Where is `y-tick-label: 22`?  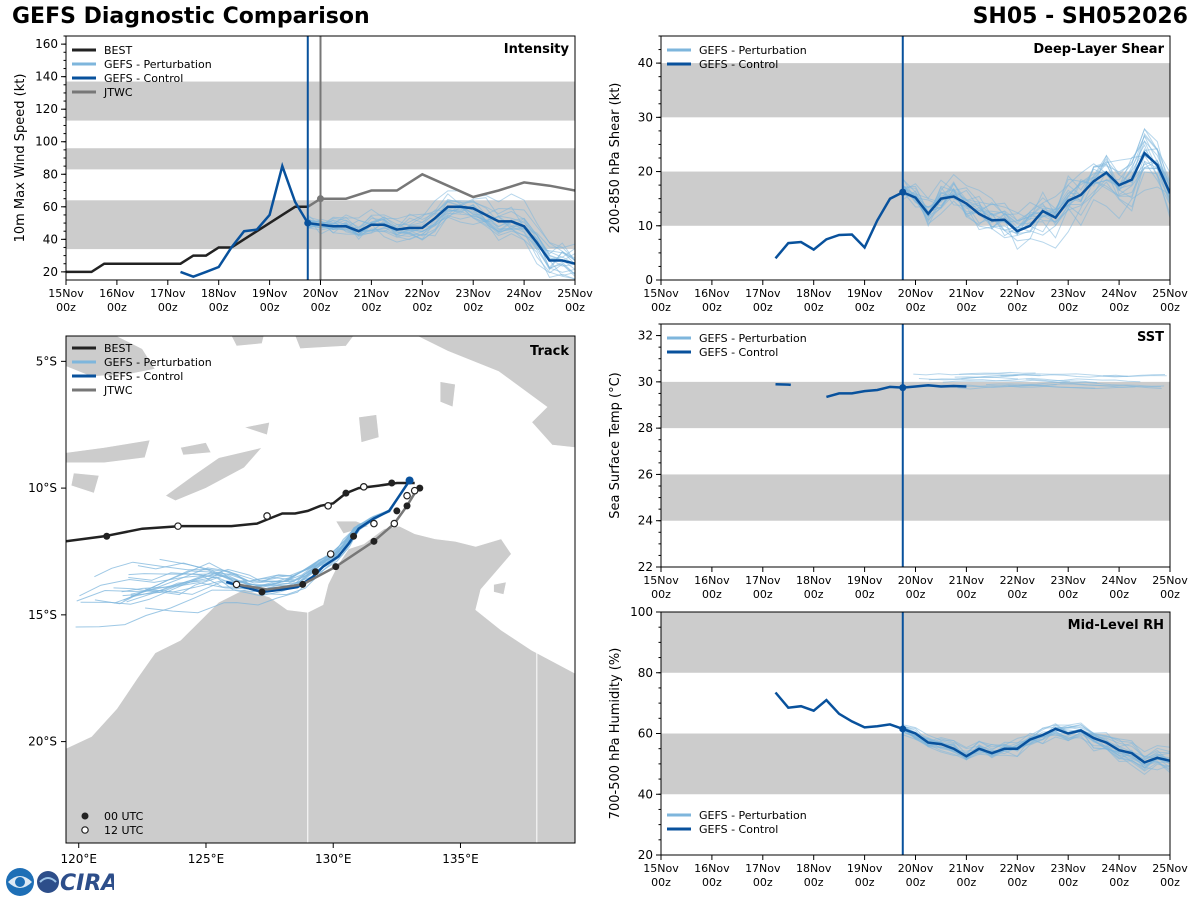
y-tick-label: 22 is located at coordinates (645, 567).